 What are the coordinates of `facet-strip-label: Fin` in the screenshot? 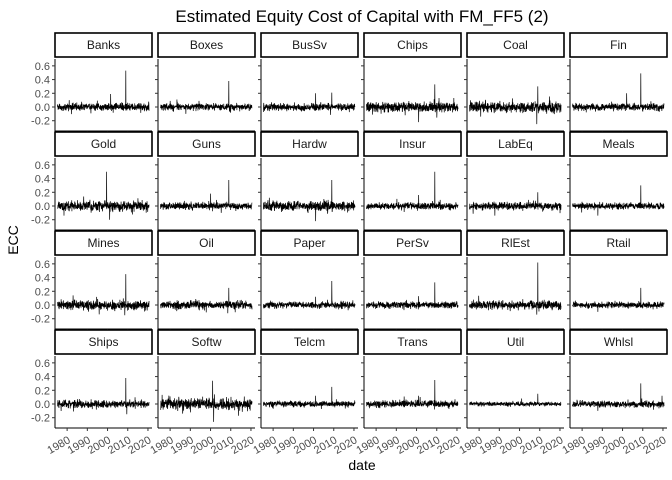 It's located at (618, 45).